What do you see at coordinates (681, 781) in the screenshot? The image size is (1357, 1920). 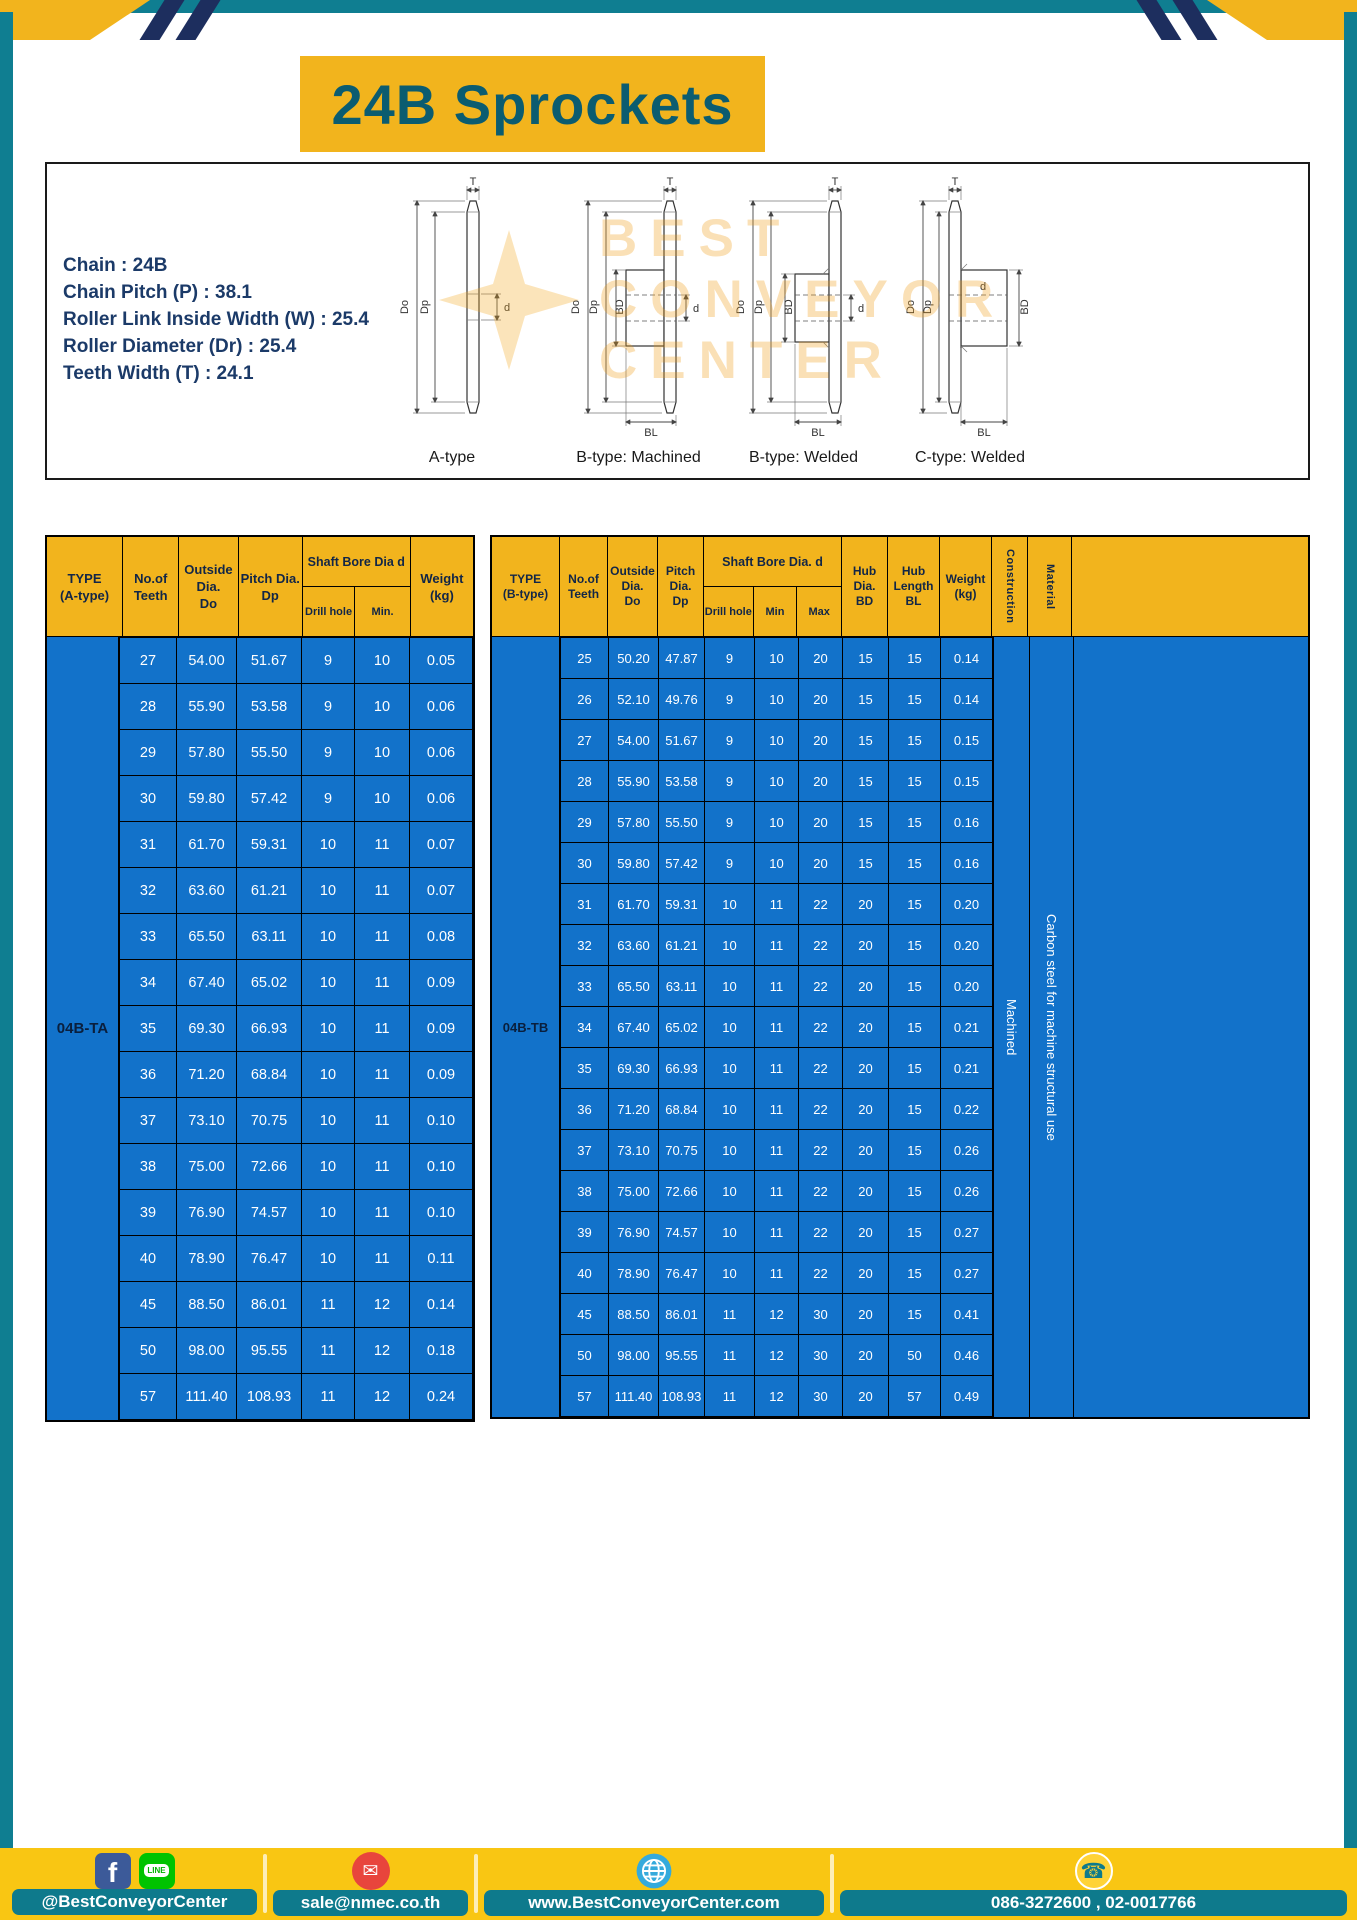 I see `table-cell: 53.58` at bounding box center [681, 781].